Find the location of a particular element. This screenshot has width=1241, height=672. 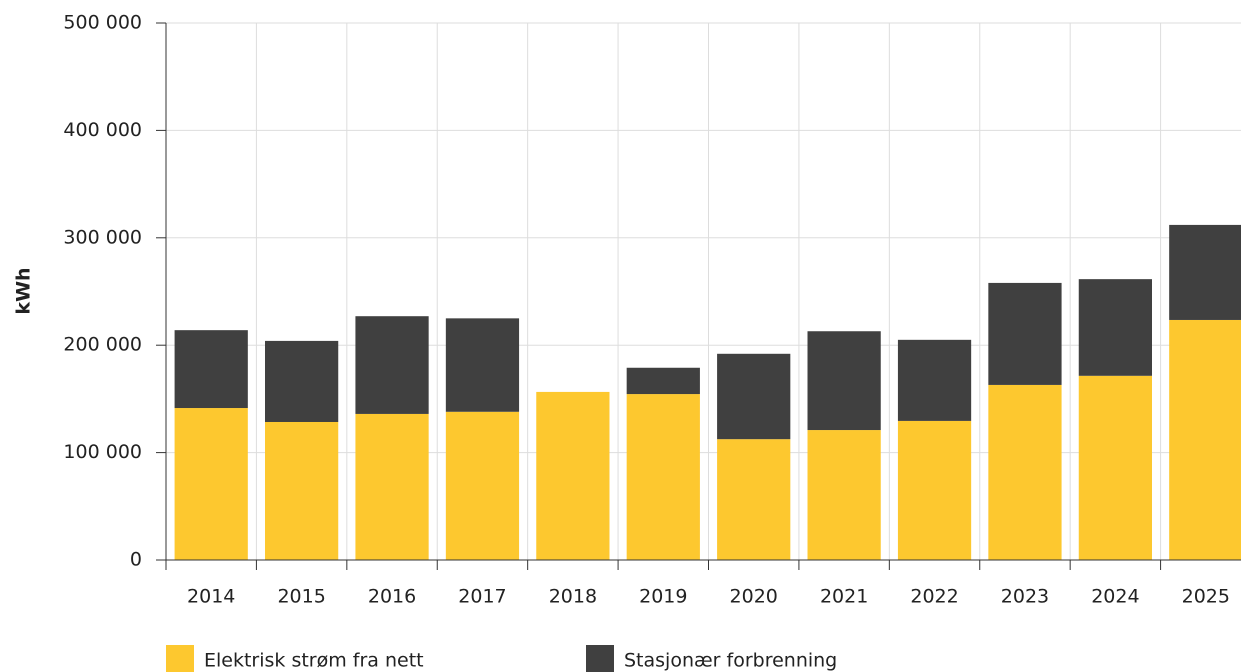

x-tick-label: 2020 is located at coordinates (754, 597).